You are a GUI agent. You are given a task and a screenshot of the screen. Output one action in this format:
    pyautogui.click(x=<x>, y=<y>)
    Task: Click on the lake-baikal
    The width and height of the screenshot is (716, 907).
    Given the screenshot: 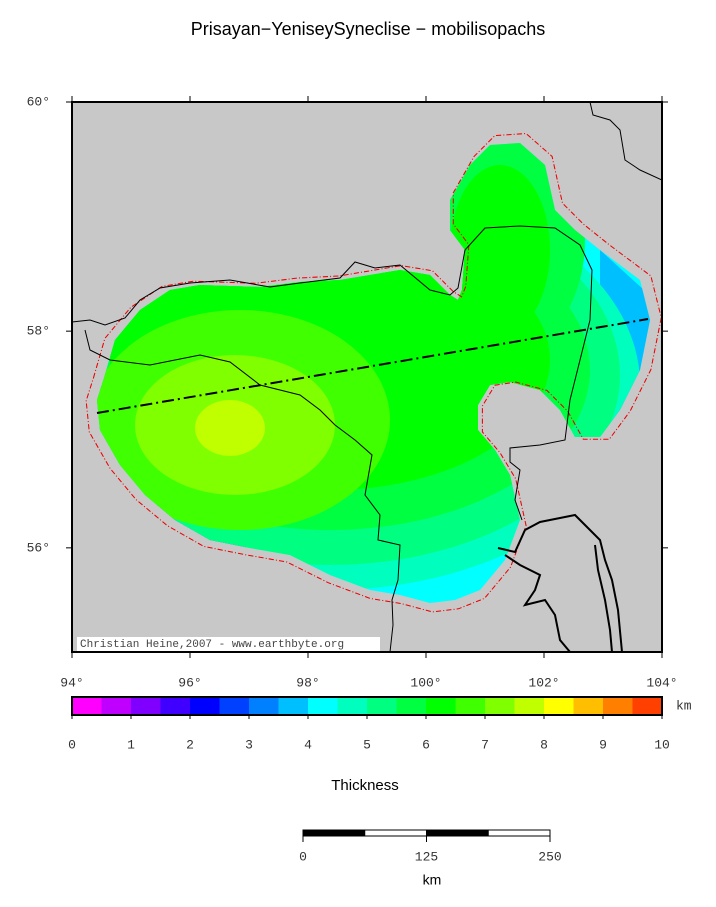 What is the action you would take?
    pyautogui.click(x=560, y=582)
    